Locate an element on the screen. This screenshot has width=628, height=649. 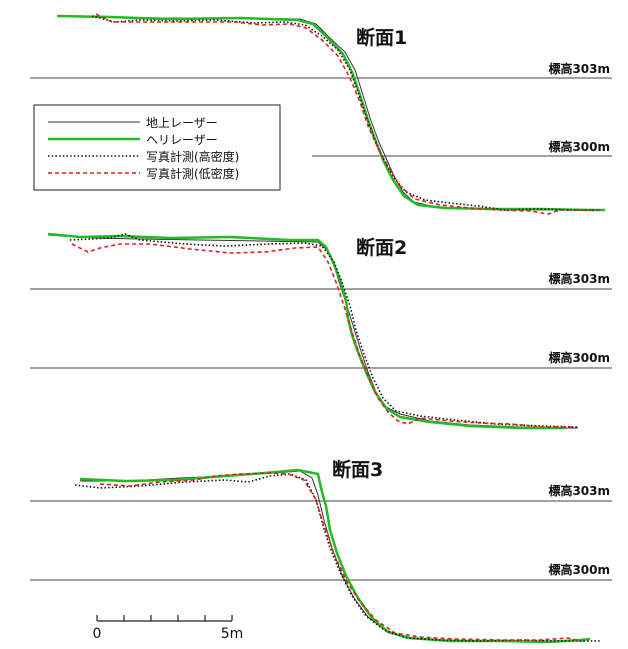
legend: 地上レーザー ヘリレーザー 写真計測(高密度) 写真計測(低密度) is located at coordinates (157, 147).